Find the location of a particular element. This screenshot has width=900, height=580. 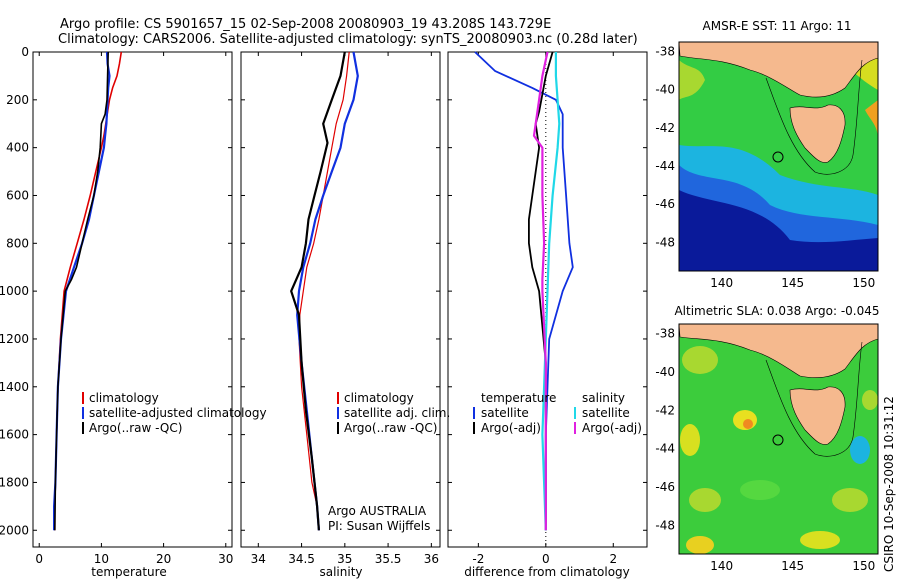

sla-float-marker is located at coordinates (778, 440).